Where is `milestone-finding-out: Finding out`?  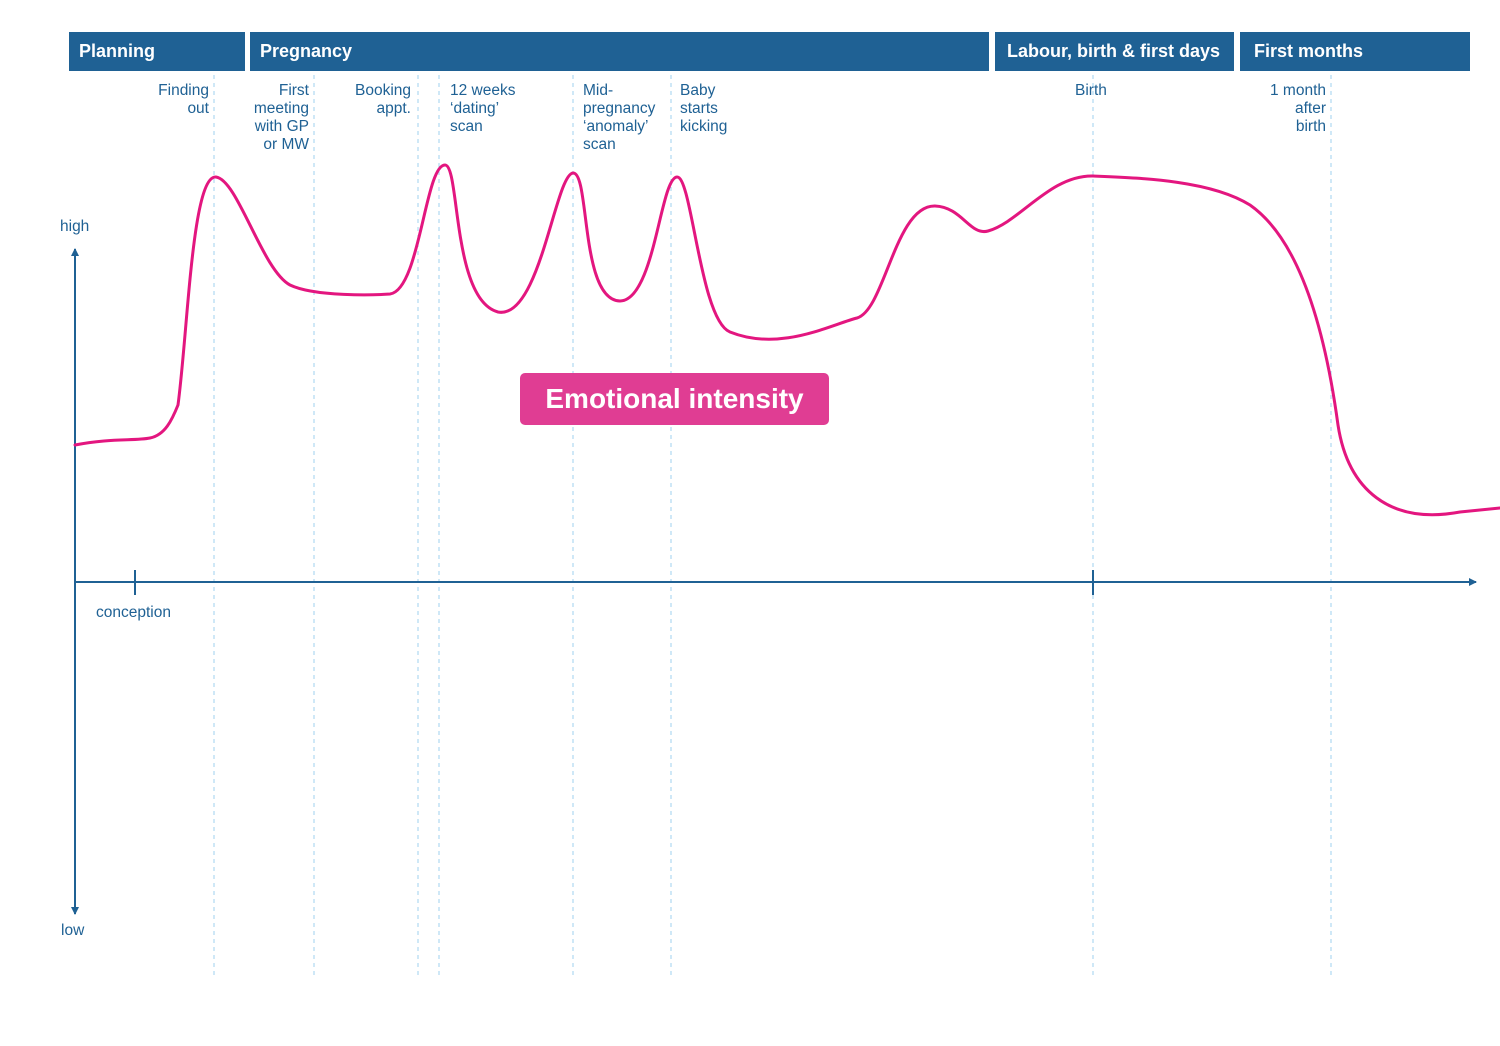 milestone-finding-out: Finding out is located at coordinates (183, 99).